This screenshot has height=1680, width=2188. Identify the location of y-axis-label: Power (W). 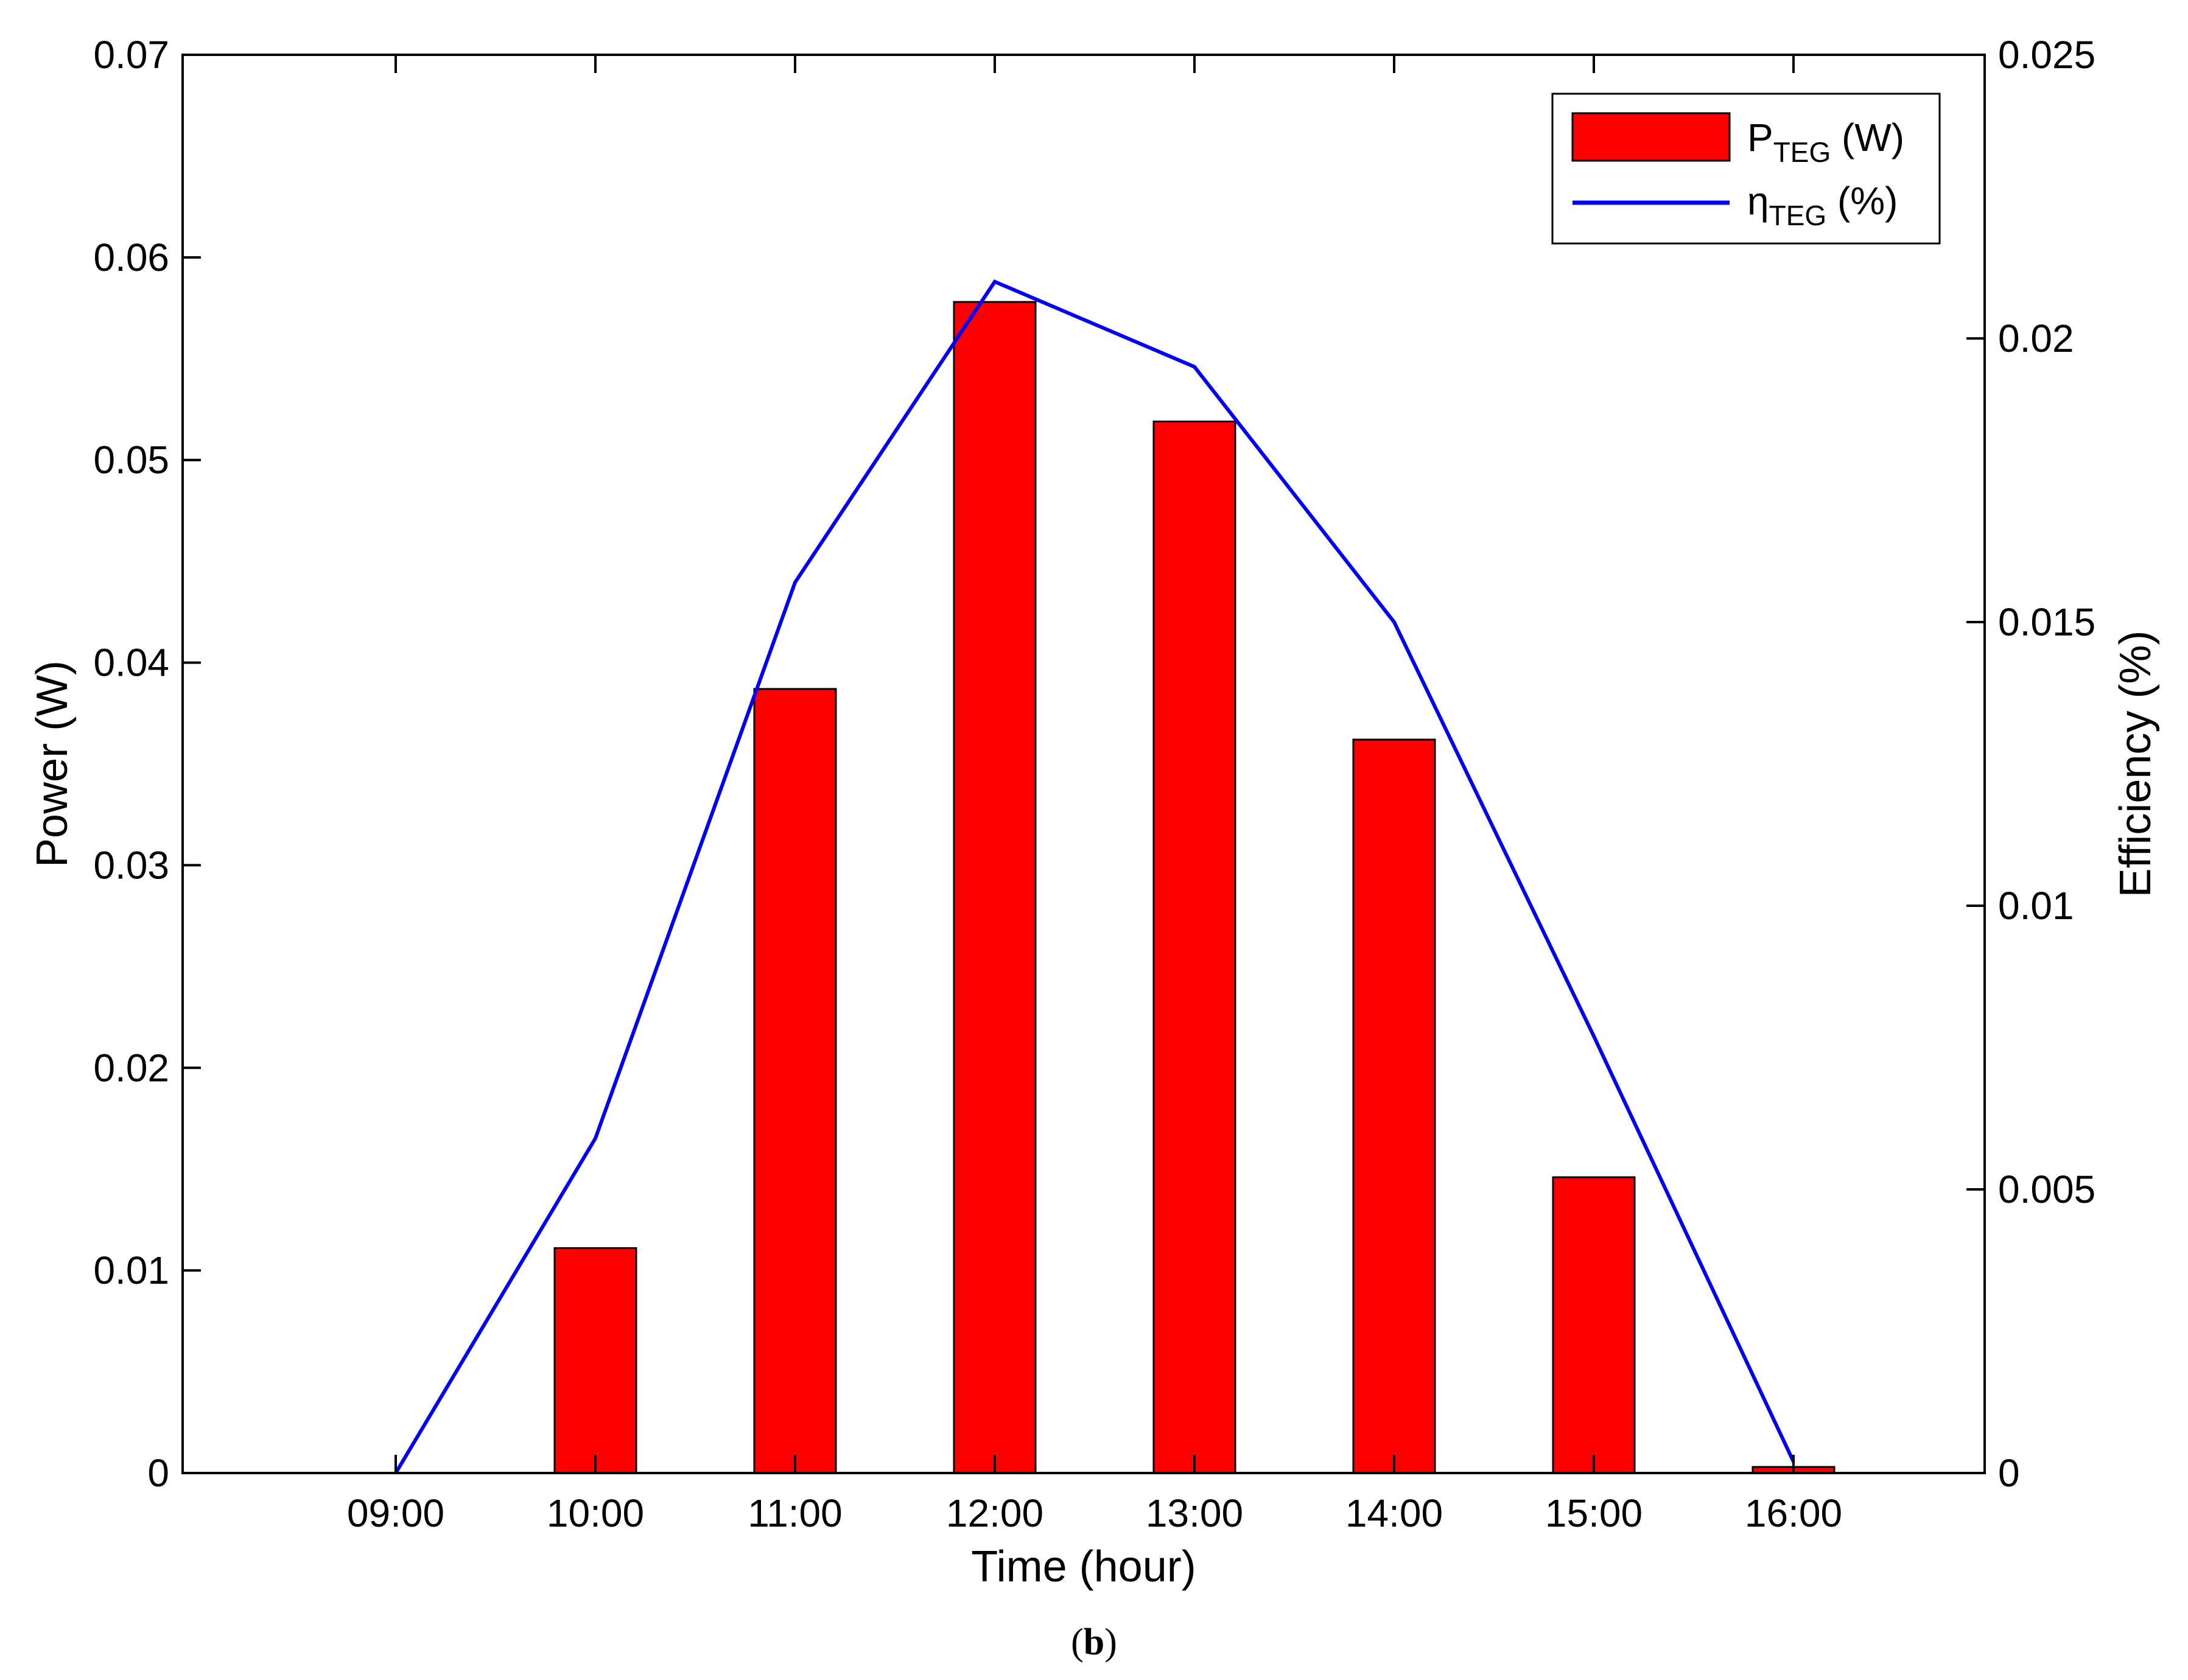
(53, 763).